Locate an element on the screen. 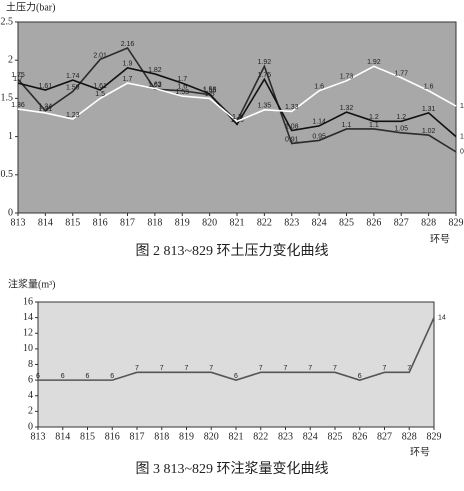 The width and height of the screenshot is (464, 491). y-tick-label: 12 is located at coordinates (28, 333).